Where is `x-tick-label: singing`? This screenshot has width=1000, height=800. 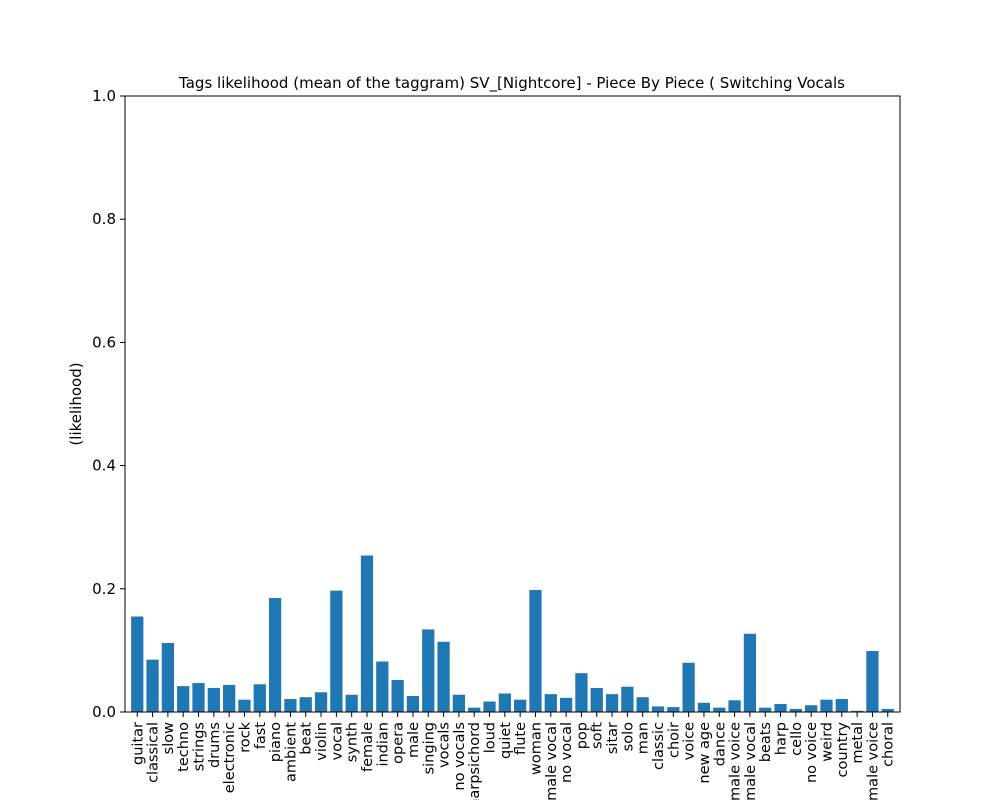
x-tick-label: singing is located at coordinates (429, 748).